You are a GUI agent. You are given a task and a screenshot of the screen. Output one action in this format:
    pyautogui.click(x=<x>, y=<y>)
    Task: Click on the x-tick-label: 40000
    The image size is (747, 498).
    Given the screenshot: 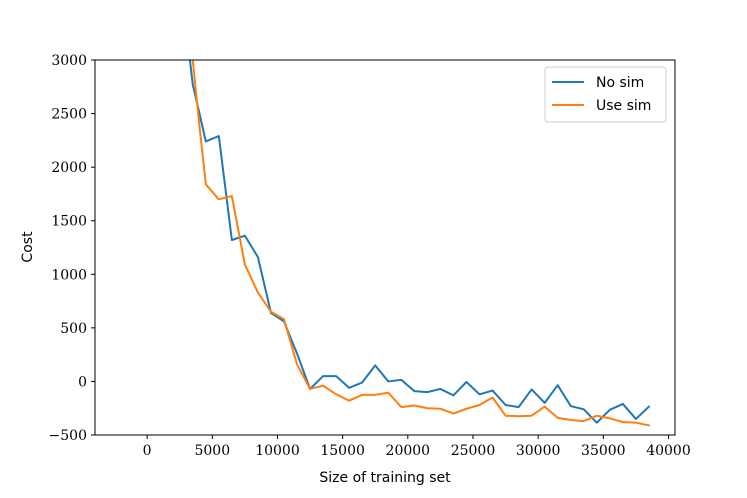 What is the action you would take?
    pyautogui.click(x=668, y=451)
    